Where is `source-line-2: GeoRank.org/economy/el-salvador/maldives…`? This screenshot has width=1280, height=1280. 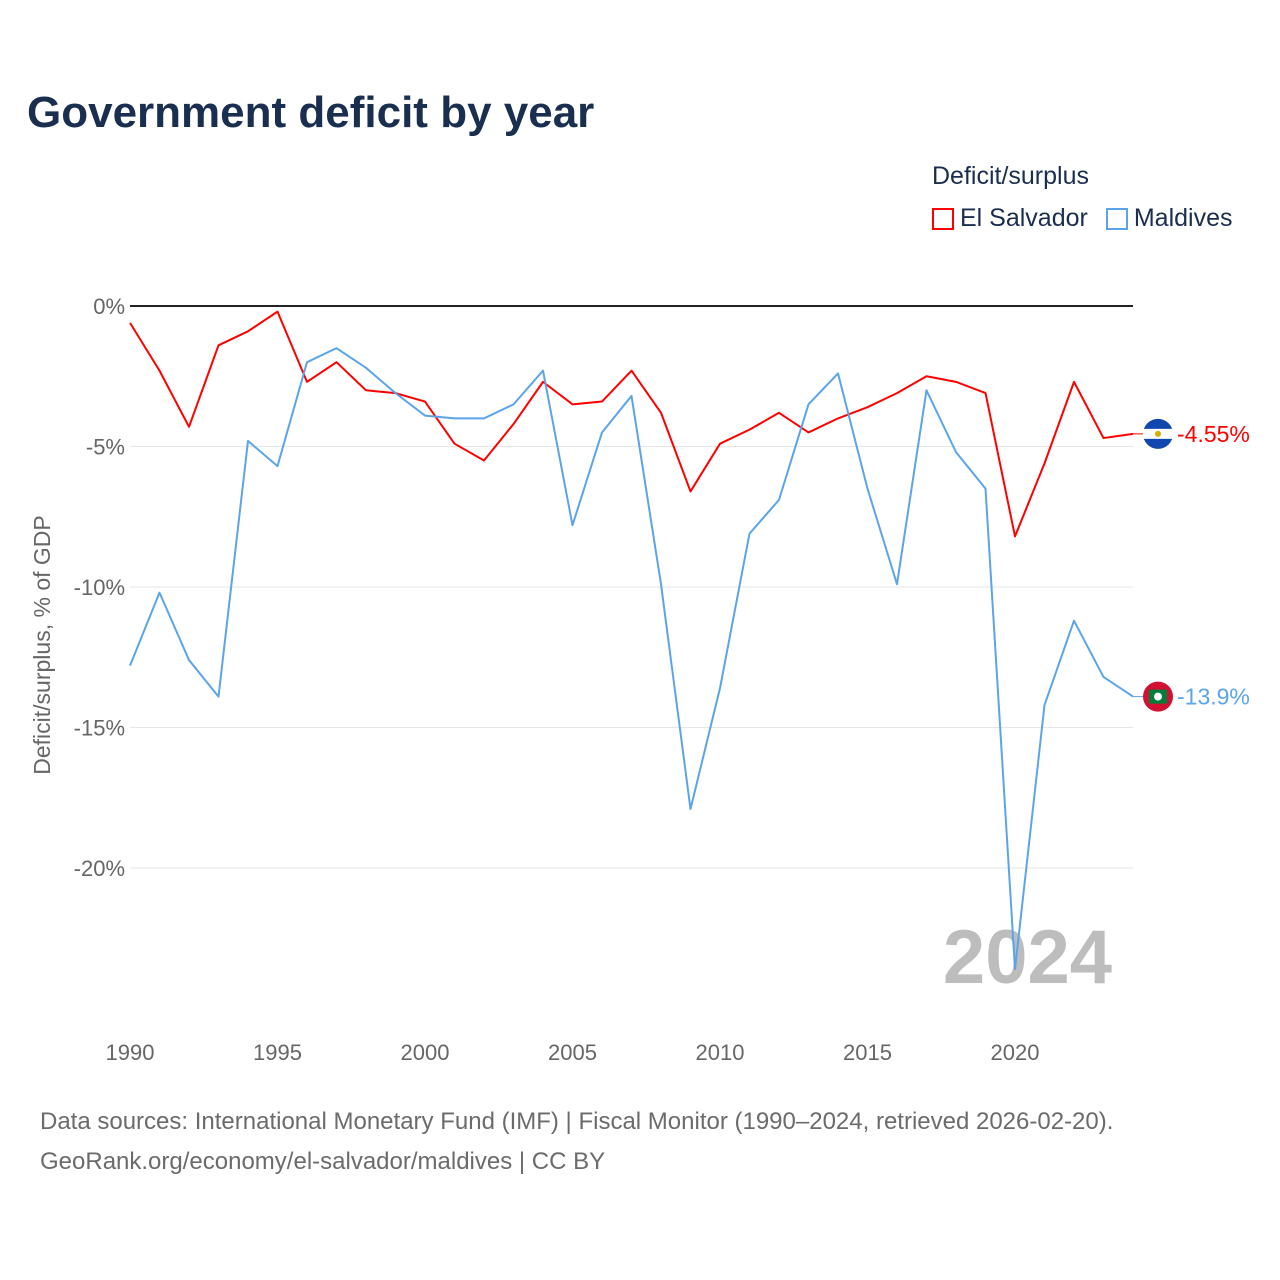 source-line-2: GeoRank.org/economy/el-salvador/maldives… is located at coordinates (323, 1161).